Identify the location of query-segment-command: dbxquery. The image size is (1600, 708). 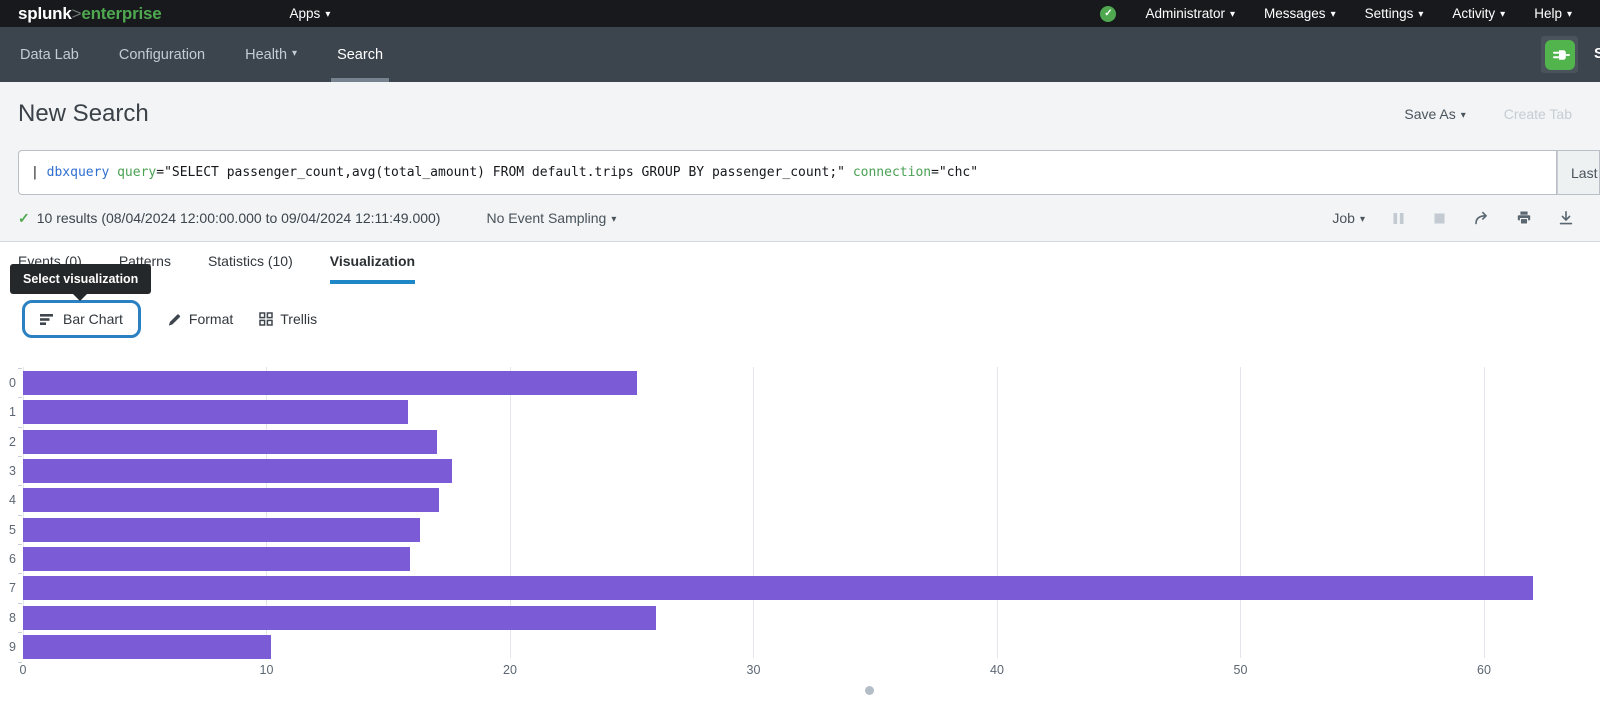
(78, 172).